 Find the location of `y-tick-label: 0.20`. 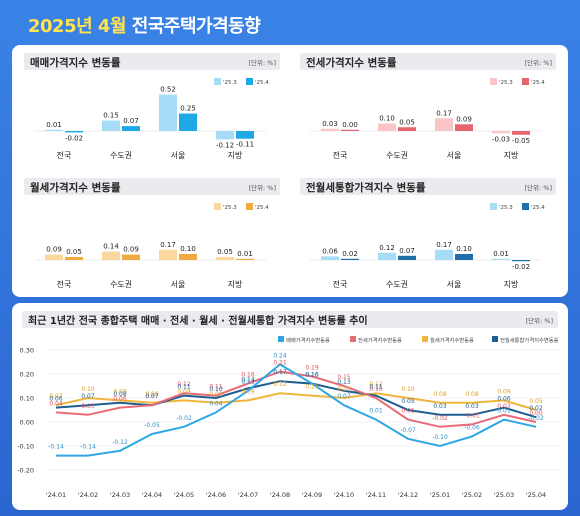

y-tick-label: 0.20 is located at coordinates (27, 375).